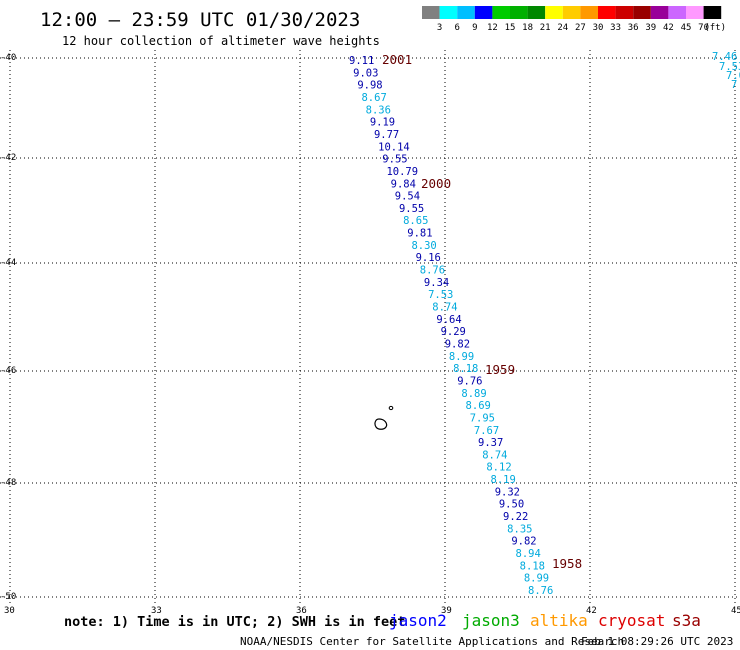 This screenshot has height=650, width=740. Describe the element at coordinates (633, 28) in the screenshot. I see `legend-label: 36` at that location.